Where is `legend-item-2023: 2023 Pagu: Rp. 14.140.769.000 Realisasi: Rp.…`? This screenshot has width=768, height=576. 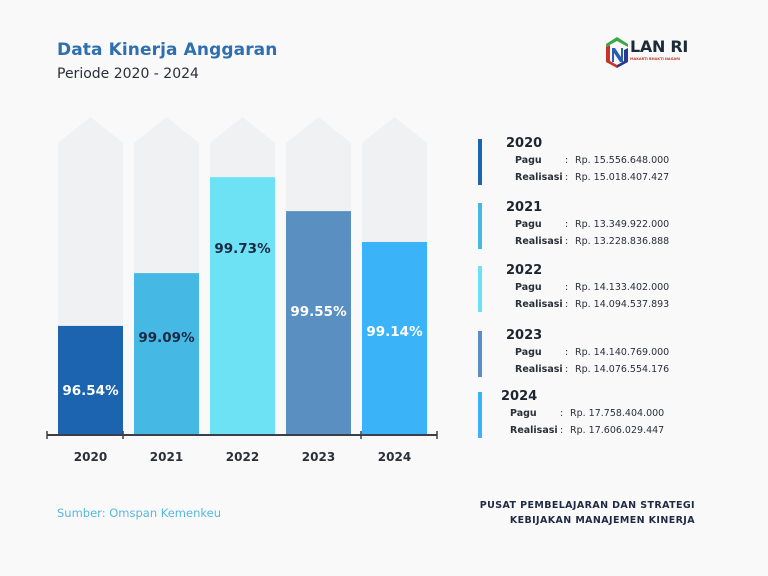 legend-item-2023: 2023 Pagu: Rp. 14.140.769.000 Realisasi: Rp.… is located at coordinates (598, 359).